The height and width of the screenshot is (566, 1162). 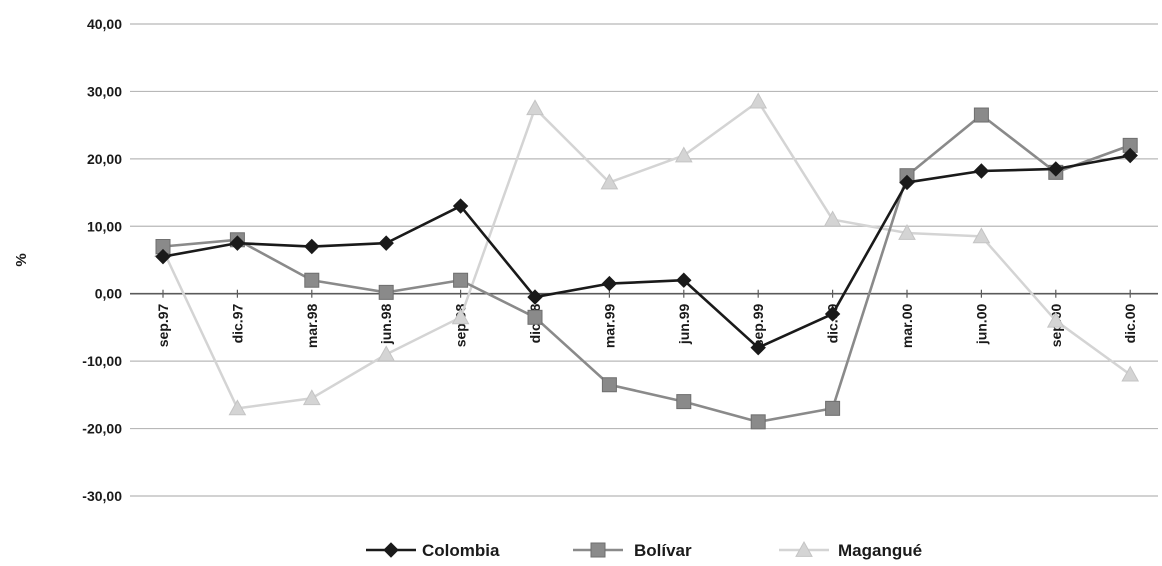 What do you see at coordinates (981, 325) in the screenshot?
I see `x-tick-label: jun.00` at bounding box center [981, 325].